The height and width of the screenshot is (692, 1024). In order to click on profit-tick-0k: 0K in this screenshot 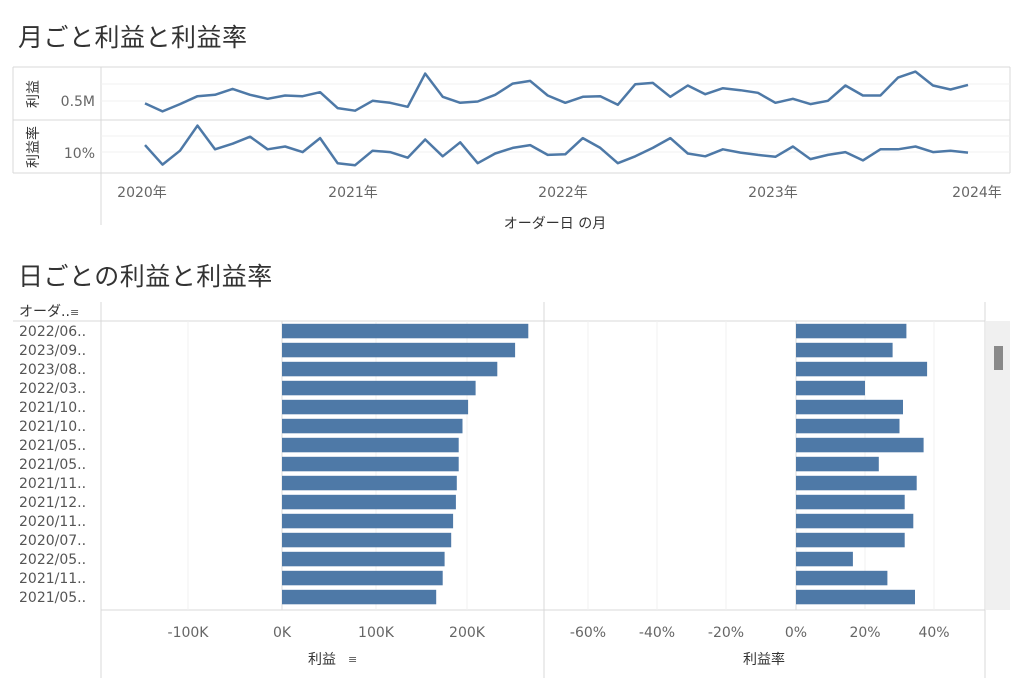, I will do `click(282, 633)`.